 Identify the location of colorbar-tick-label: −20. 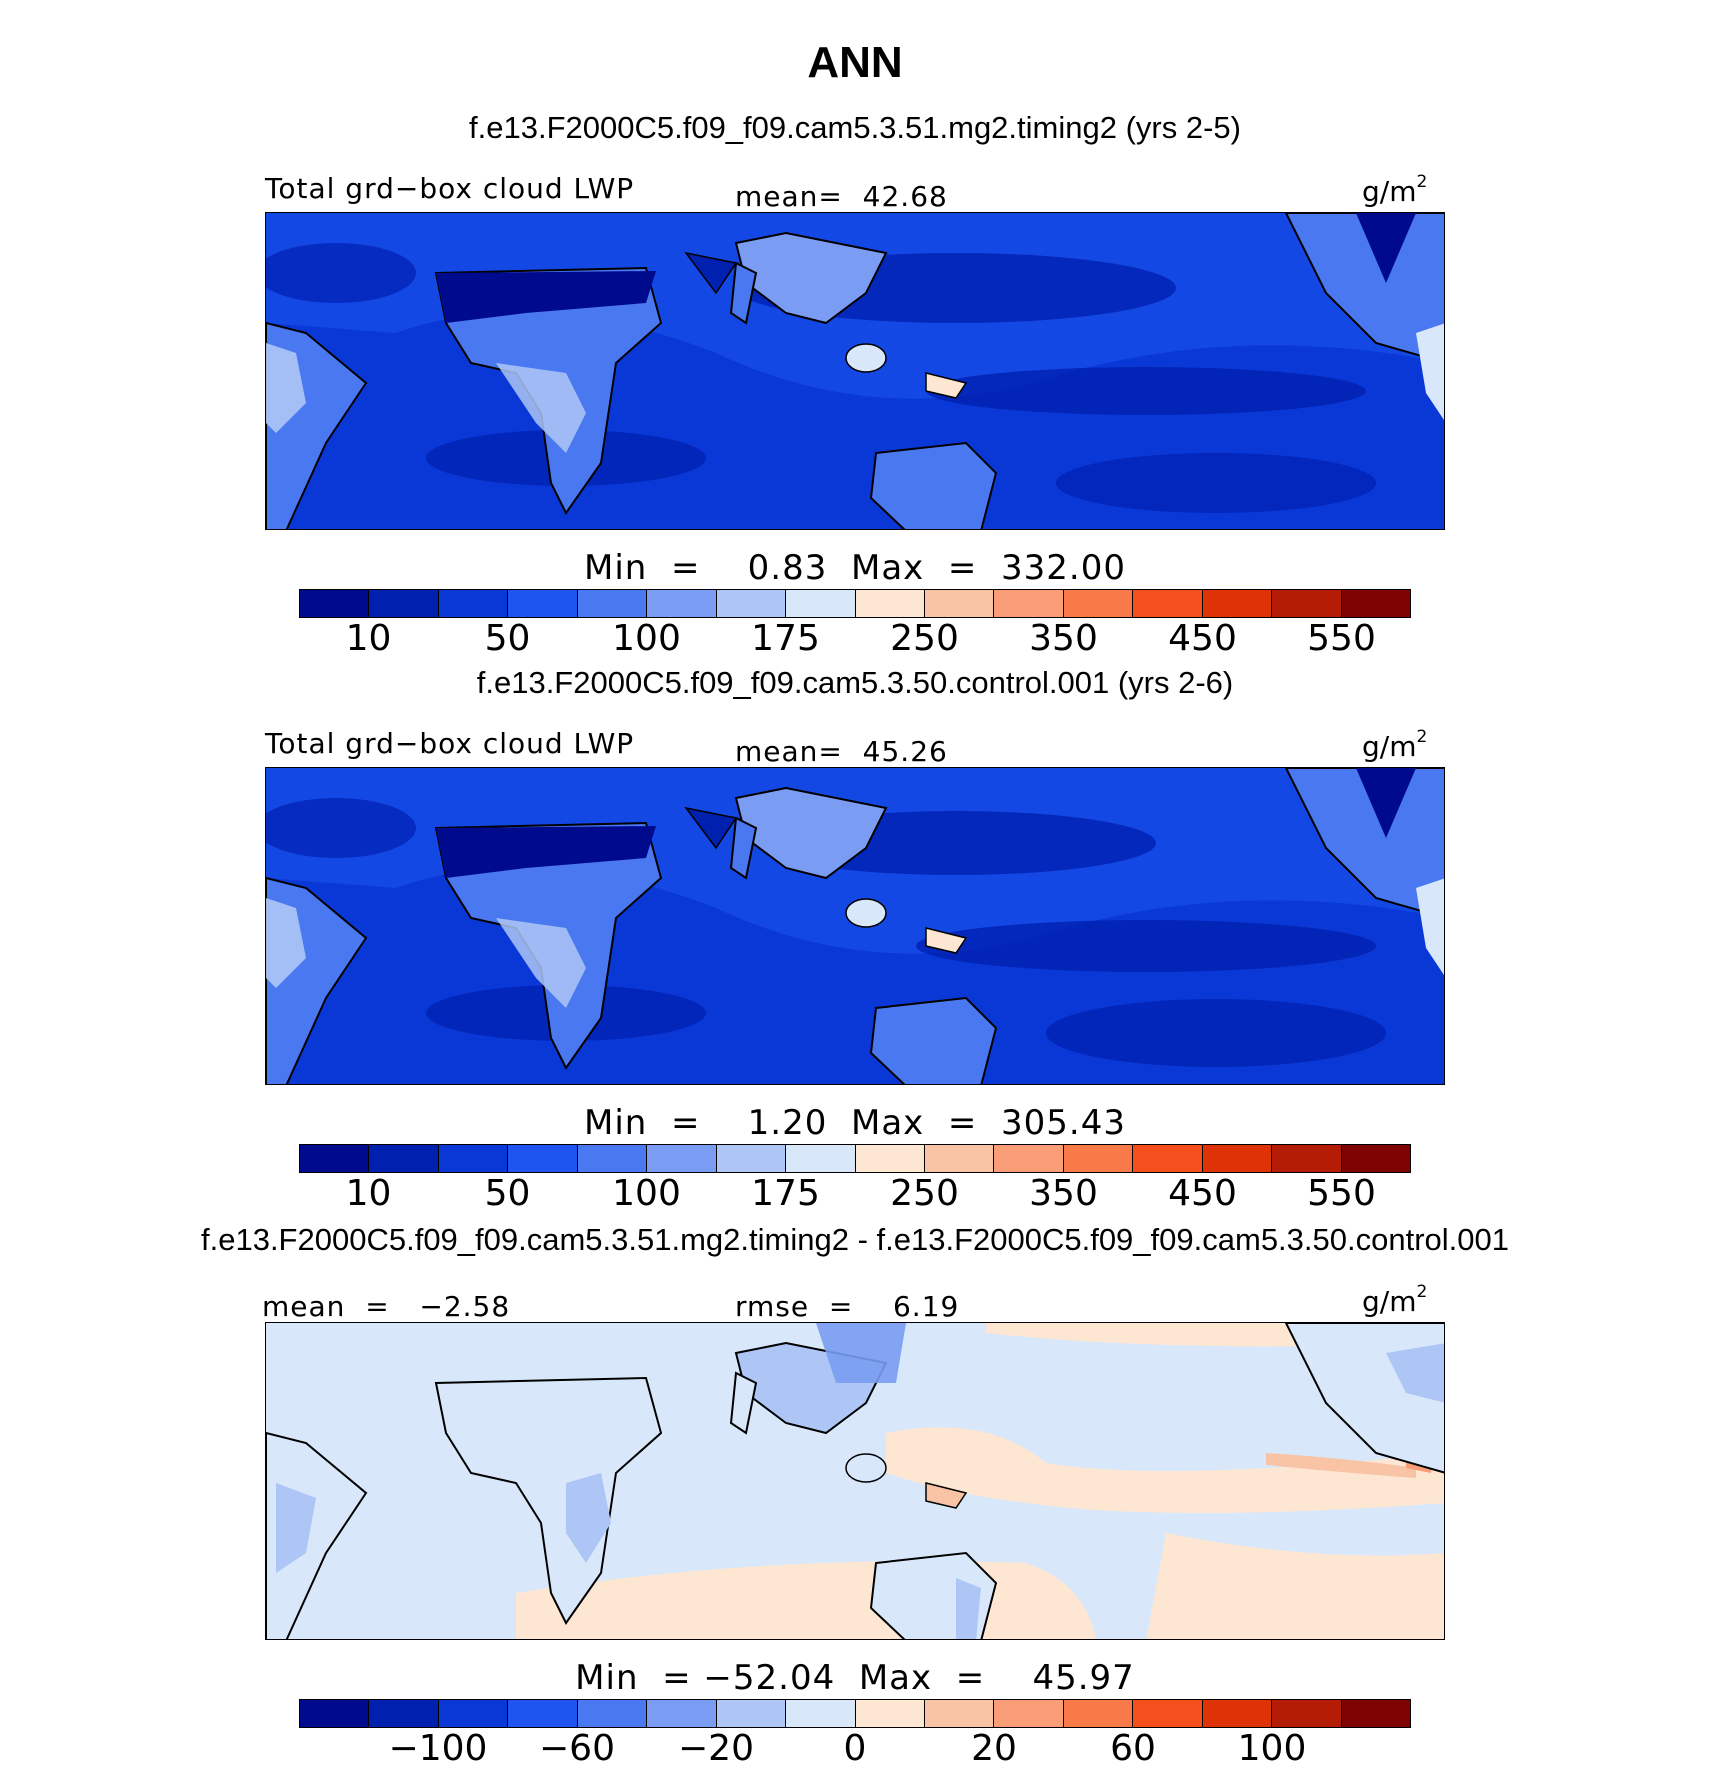
(716, 1748).